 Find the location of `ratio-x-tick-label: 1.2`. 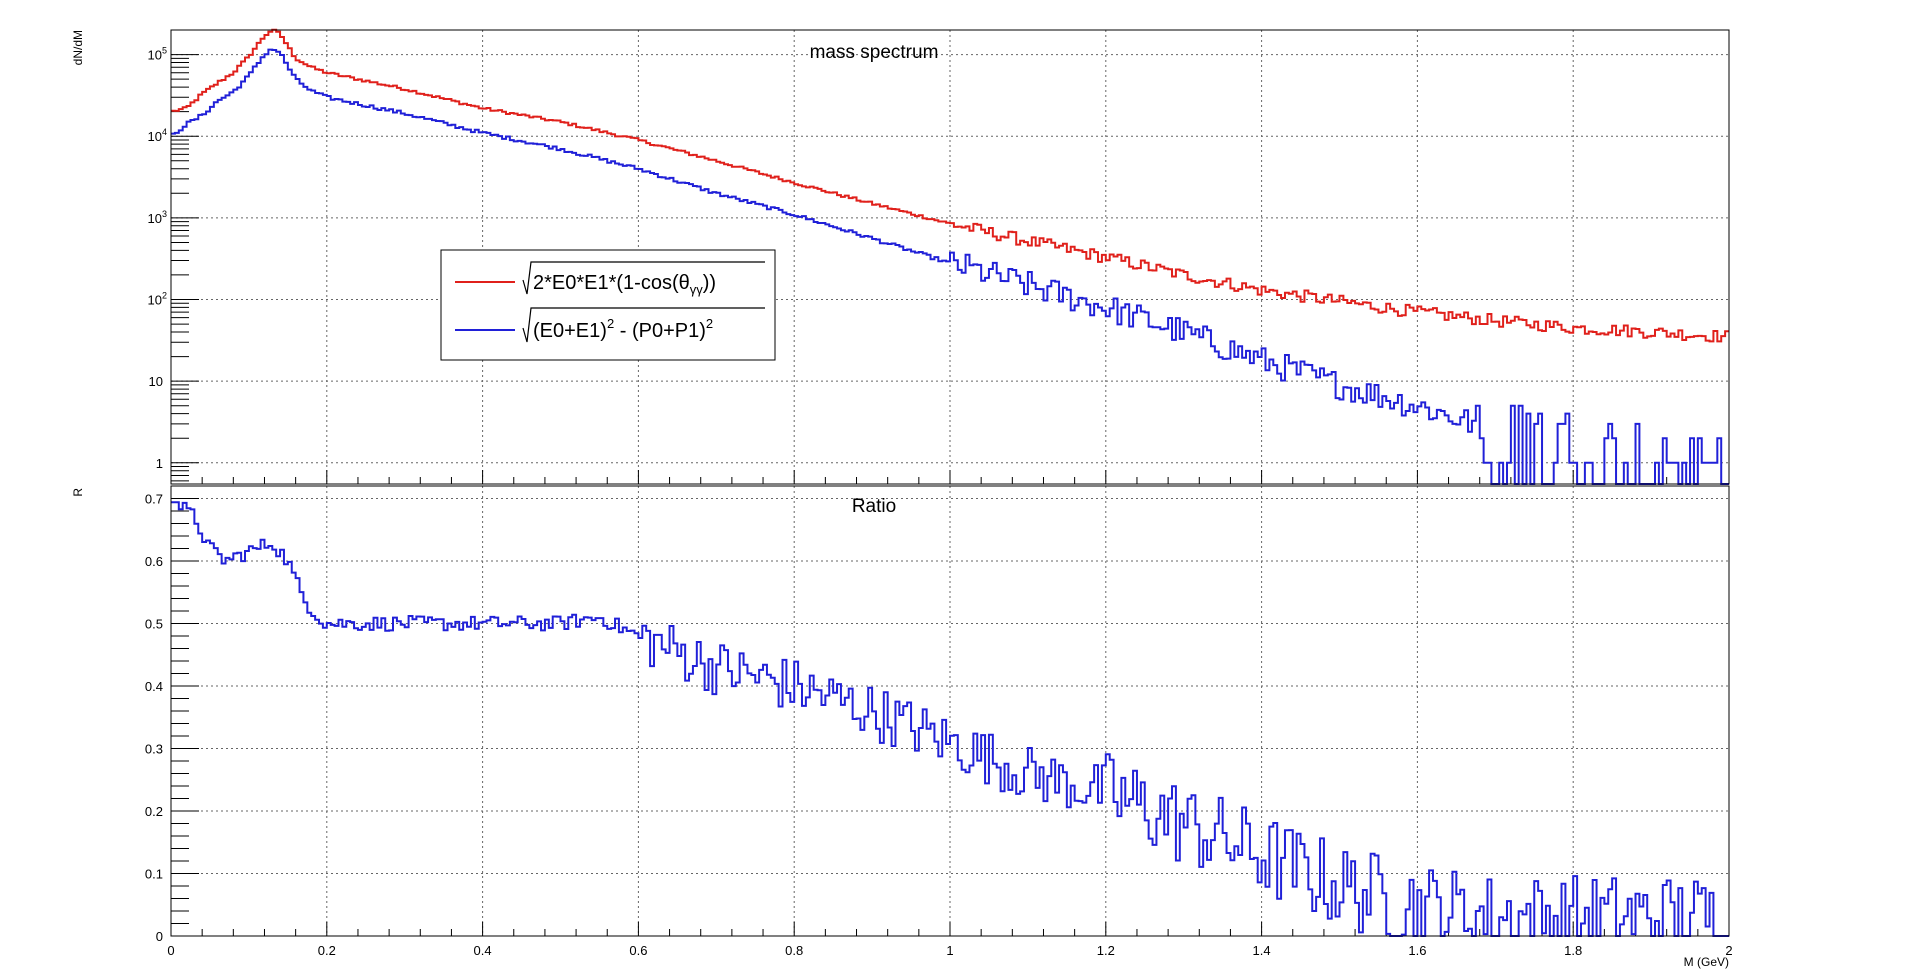

ratio-x-tick-label: 1.2 is located at coordinates (1106, 950).